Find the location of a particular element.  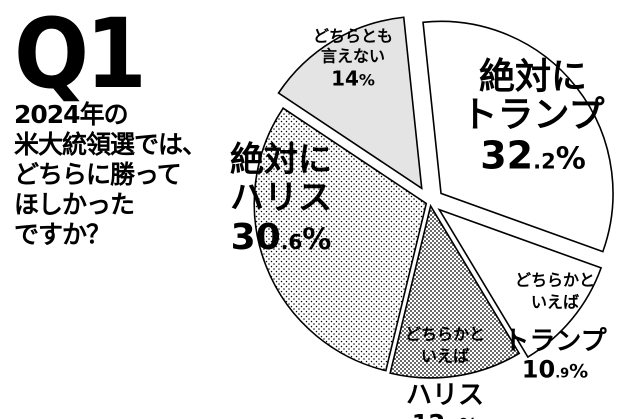

slice-percent: 10.9% is located at coordinates (555, 369).